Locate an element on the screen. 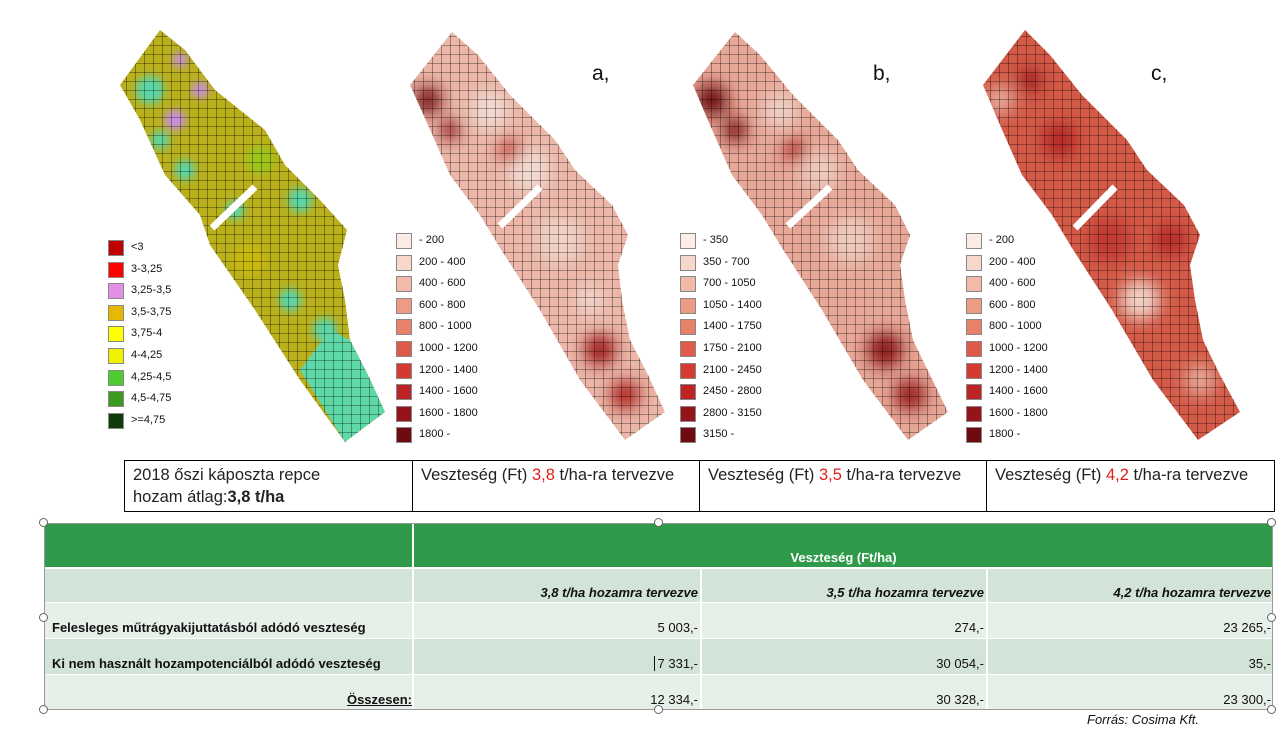 This screenshot has width=1285, height=732. road-a is located at coordinates (520, 206).